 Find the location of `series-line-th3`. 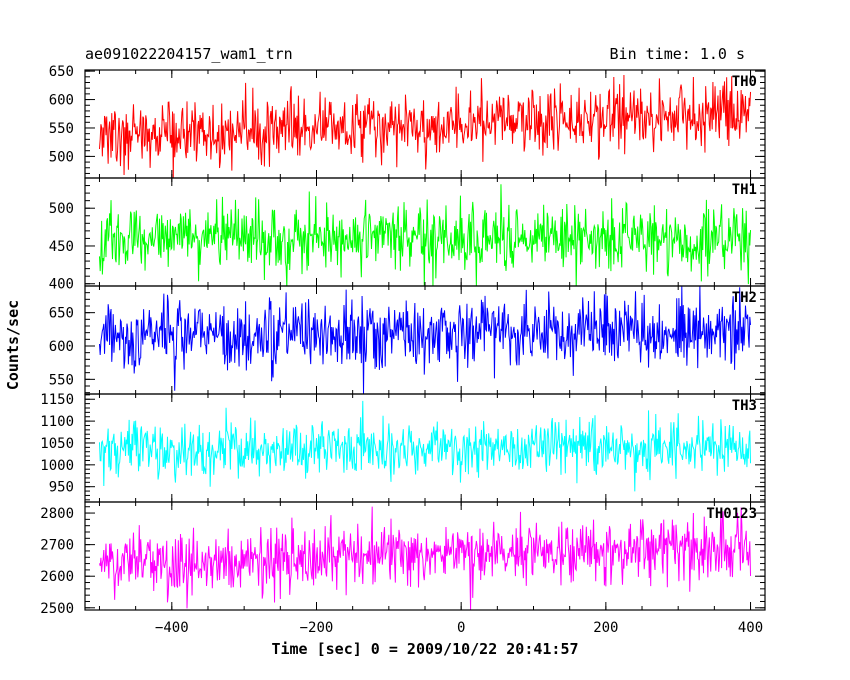

series-line-th3 is located at coordinates (425, 446).